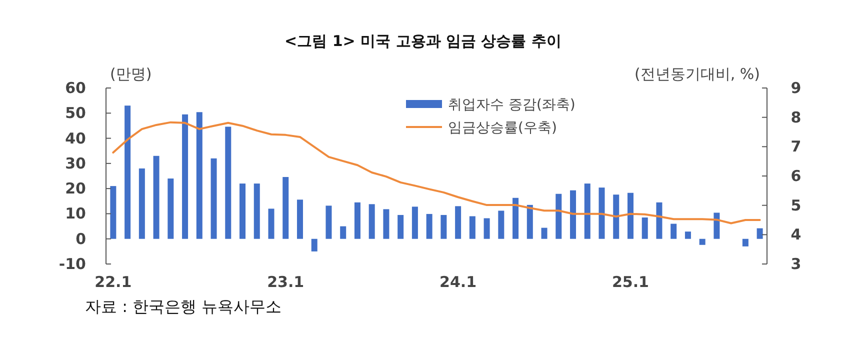  What do you see at coordinates (75, 163) in the screenshot?
I see `y-tick-label: 30` at bounding box center [75, 163].